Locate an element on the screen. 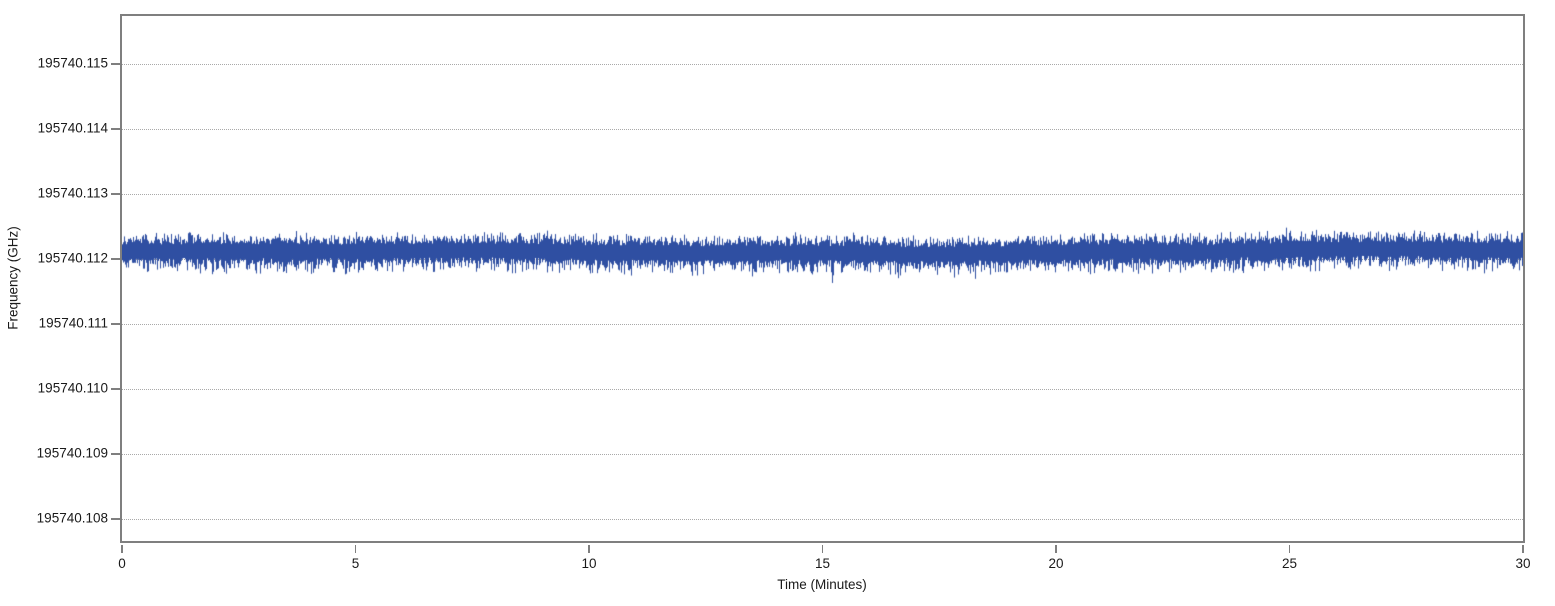 The image size is (1555, 606). y-tick-label: 195740.114 is located at coordinates (72, 128).